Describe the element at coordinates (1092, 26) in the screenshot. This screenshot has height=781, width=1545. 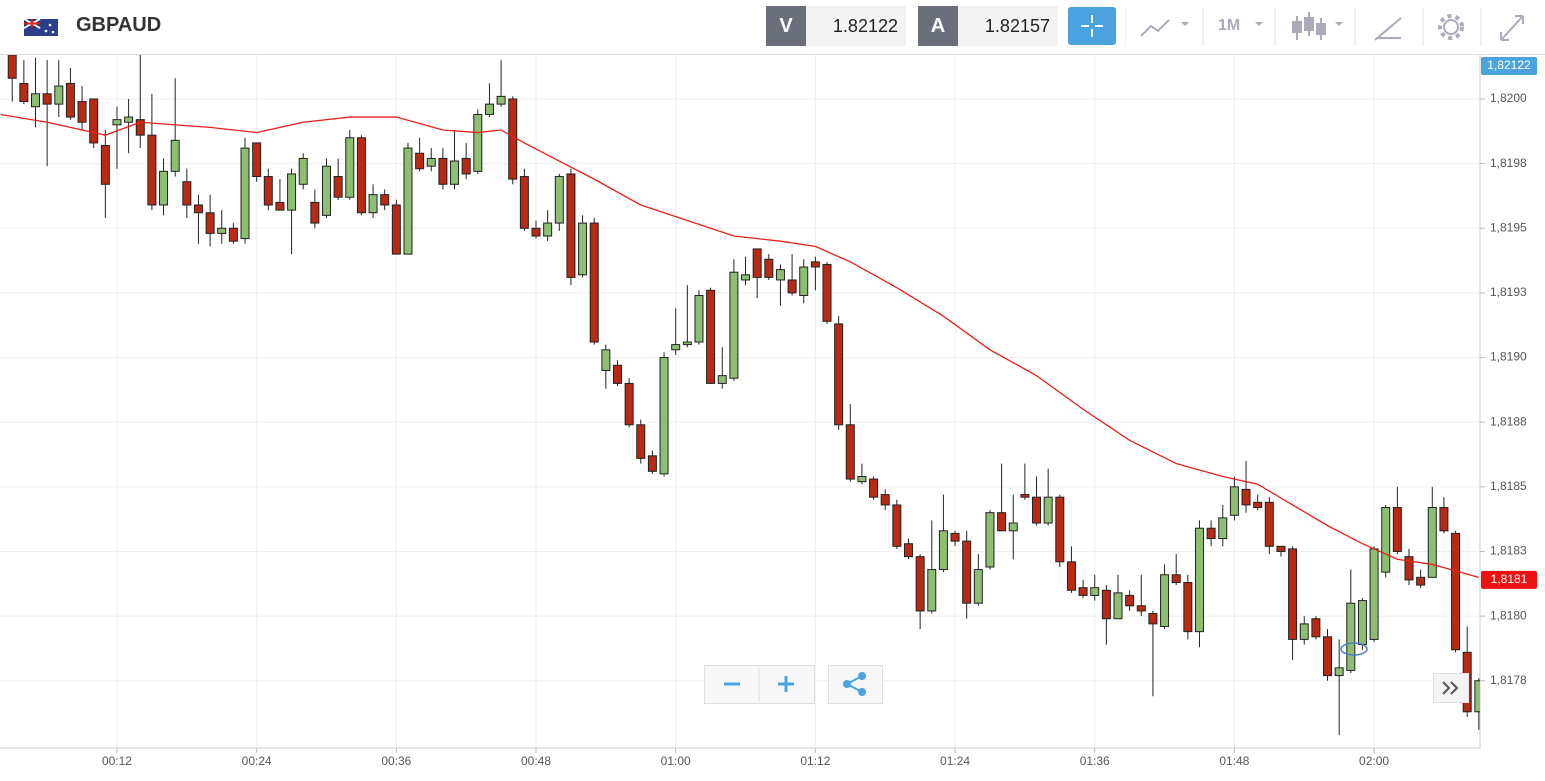
I see `crosshair-button` at that location.